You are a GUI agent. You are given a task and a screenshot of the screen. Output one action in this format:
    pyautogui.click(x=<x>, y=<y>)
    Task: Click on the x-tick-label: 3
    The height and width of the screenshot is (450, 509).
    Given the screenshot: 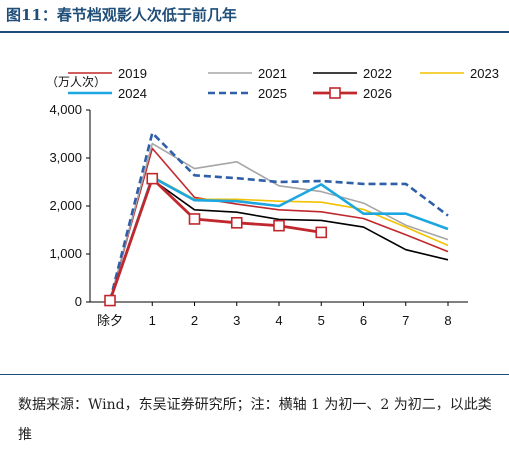 What is the action you would take?
    pyautogui.click(x=236, y=320)
    